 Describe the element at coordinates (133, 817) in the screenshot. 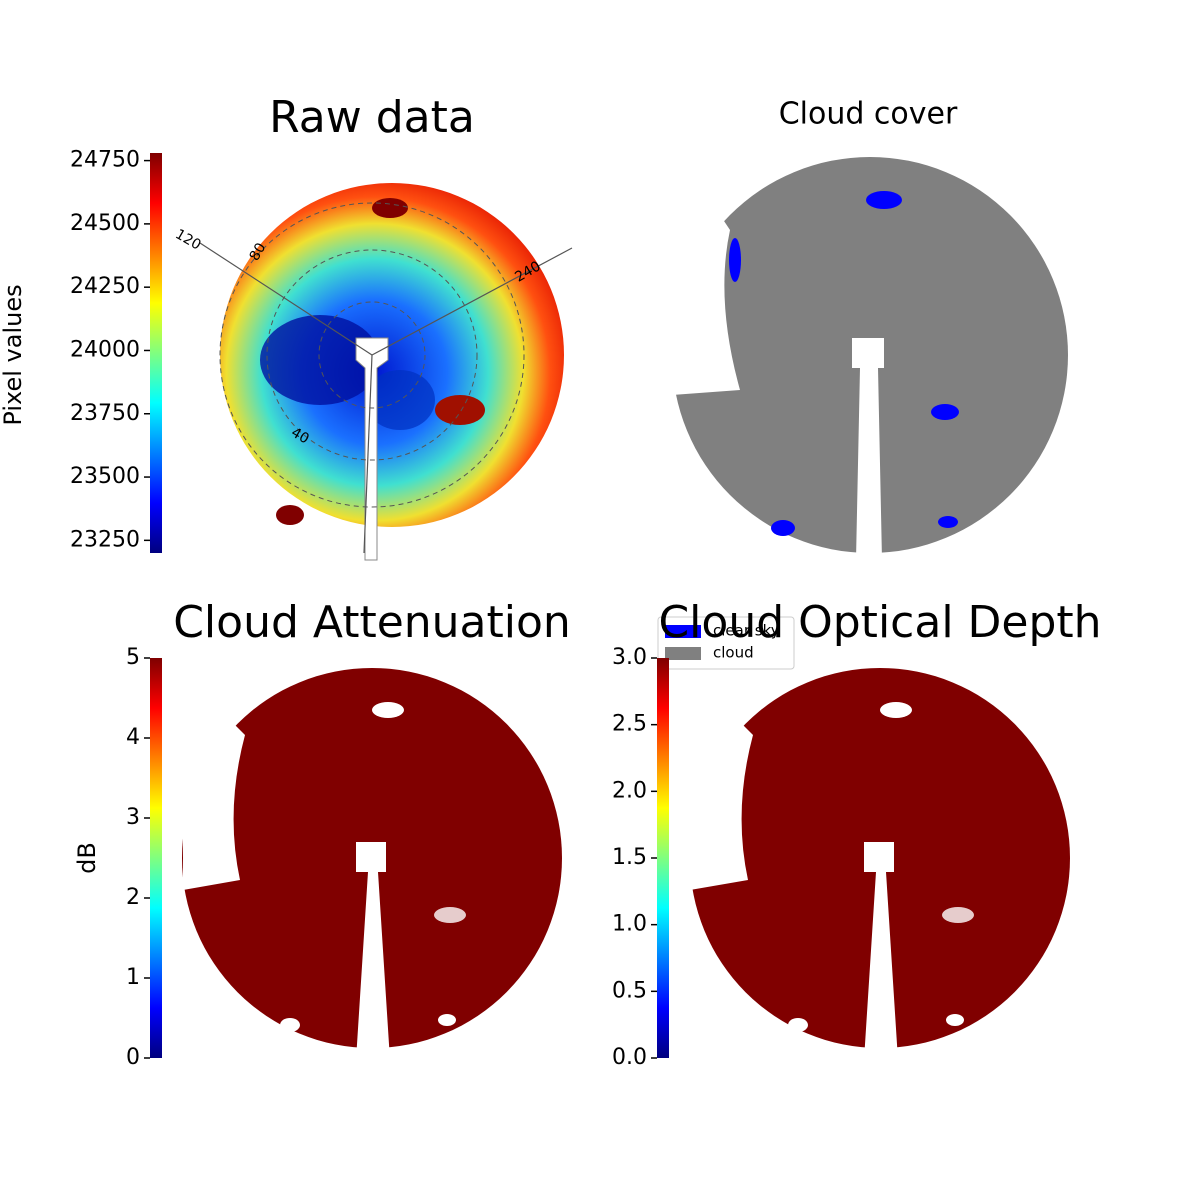

I see `colorbar-tick-label: 3` at that location.